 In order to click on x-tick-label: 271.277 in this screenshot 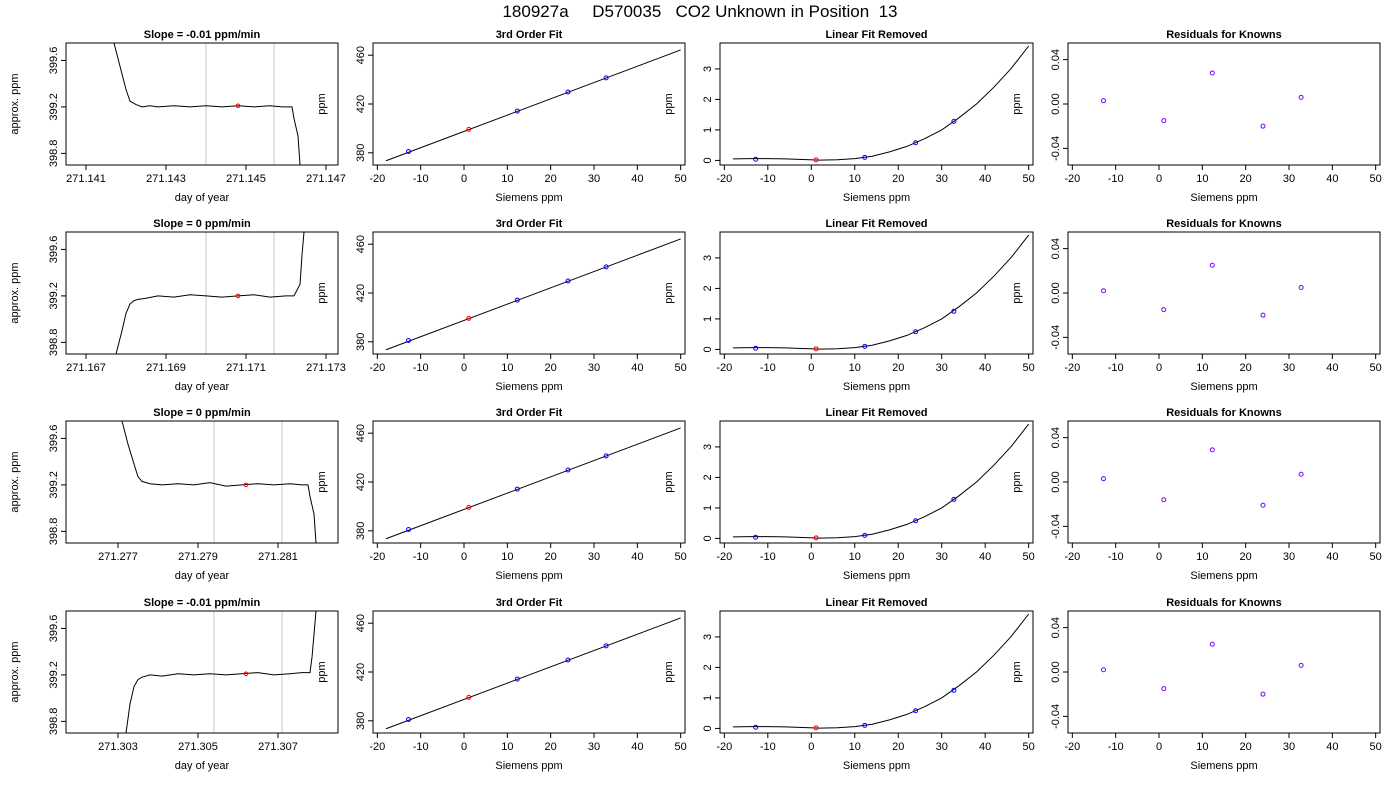, I will do `click(118, 557)`.